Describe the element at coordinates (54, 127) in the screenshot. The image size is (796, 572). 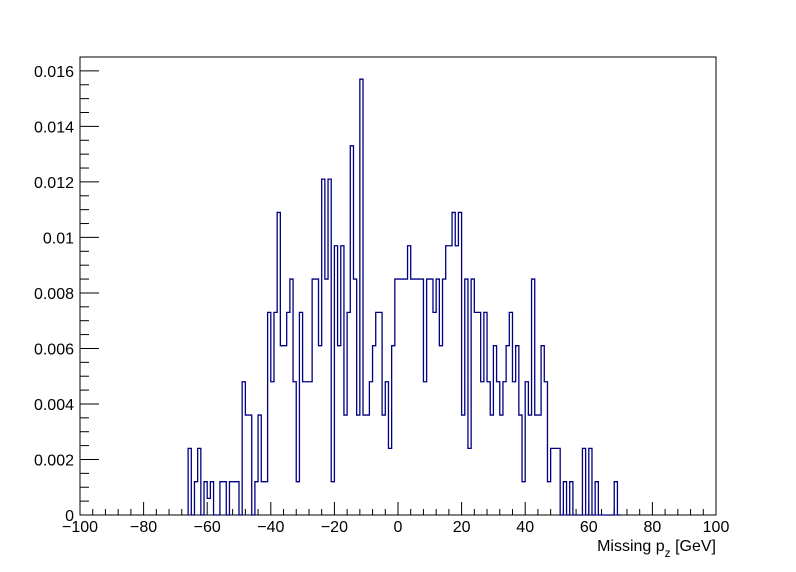
I see `y-tick-label: 0.014` at that location.